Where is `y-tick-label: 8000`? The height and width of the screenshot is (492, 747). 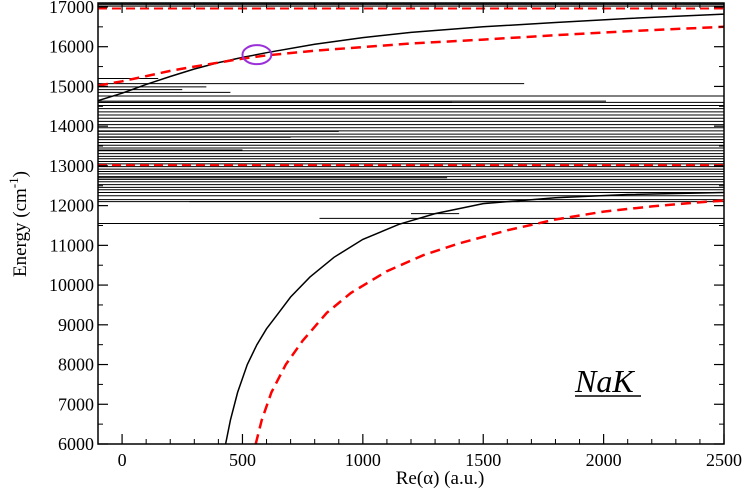
y-tick-label: 8000 is located at coordinates (76, 365).